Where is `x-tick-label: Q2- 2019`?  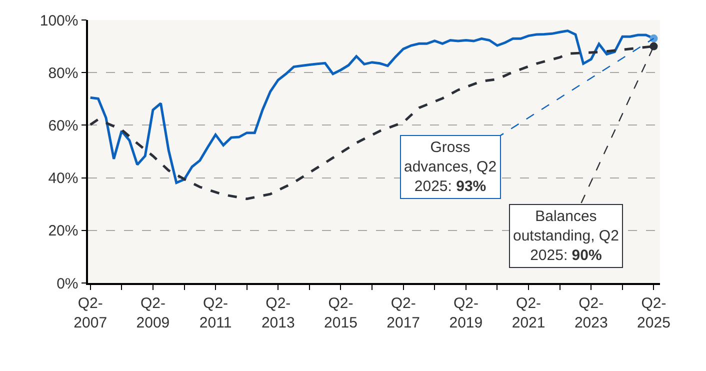 x-tick-label: Q2- 2019 is located at coordinates (466, 313).